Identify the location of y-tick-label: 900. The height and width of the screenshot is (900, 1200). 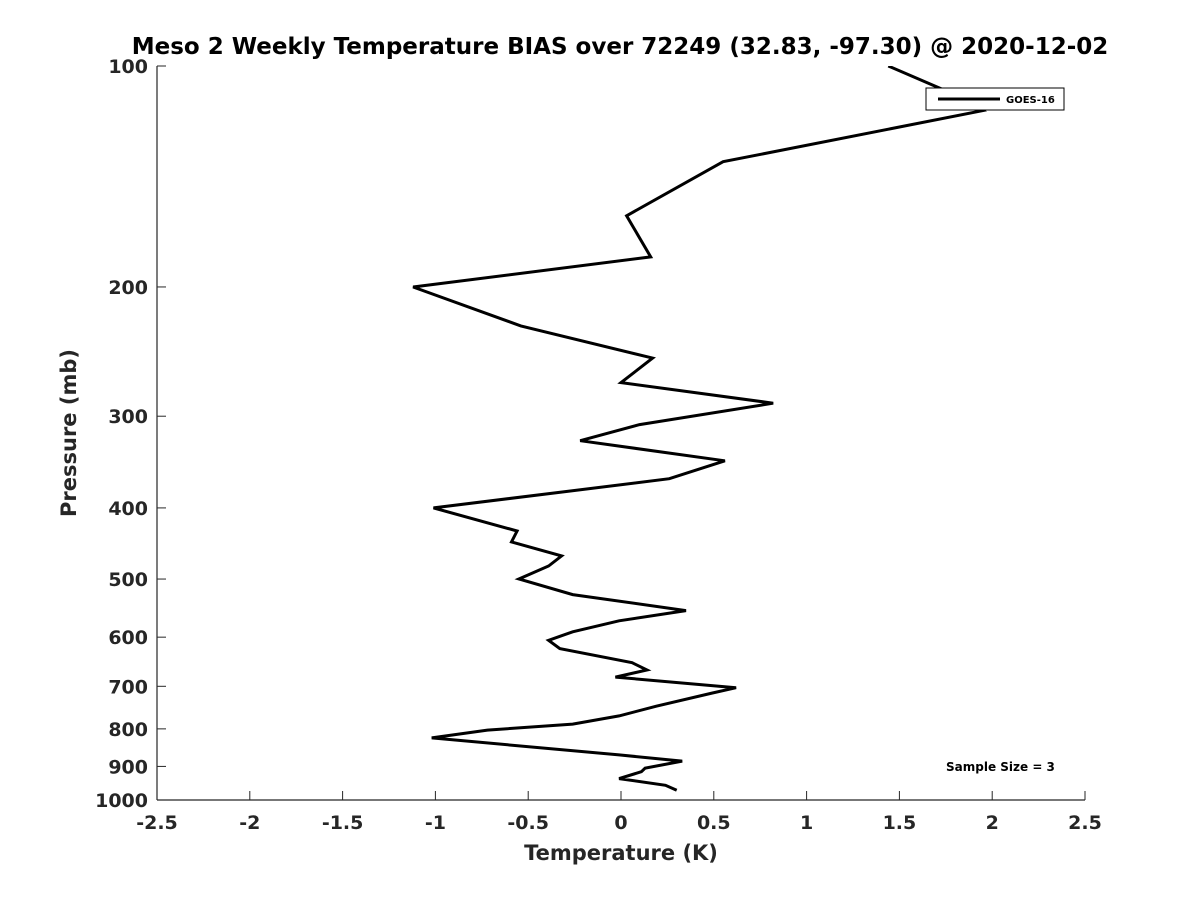
(128, 767).